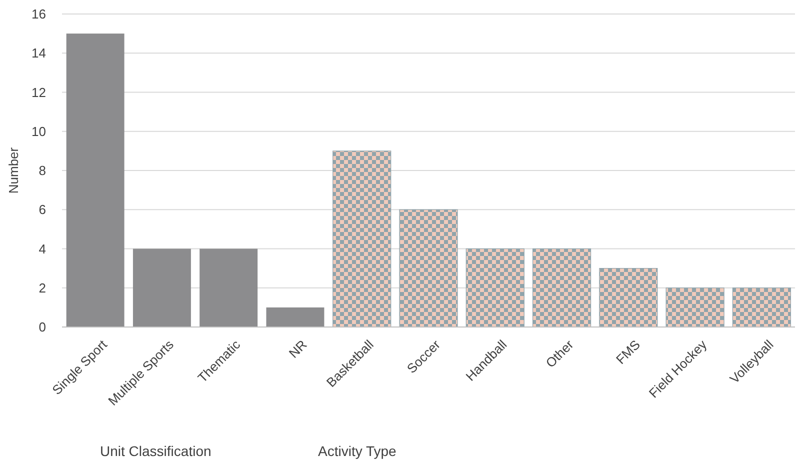 The width and height of the screenshot is (802, 466). I want to click on y-tick-label: 14, so click(39, 53).